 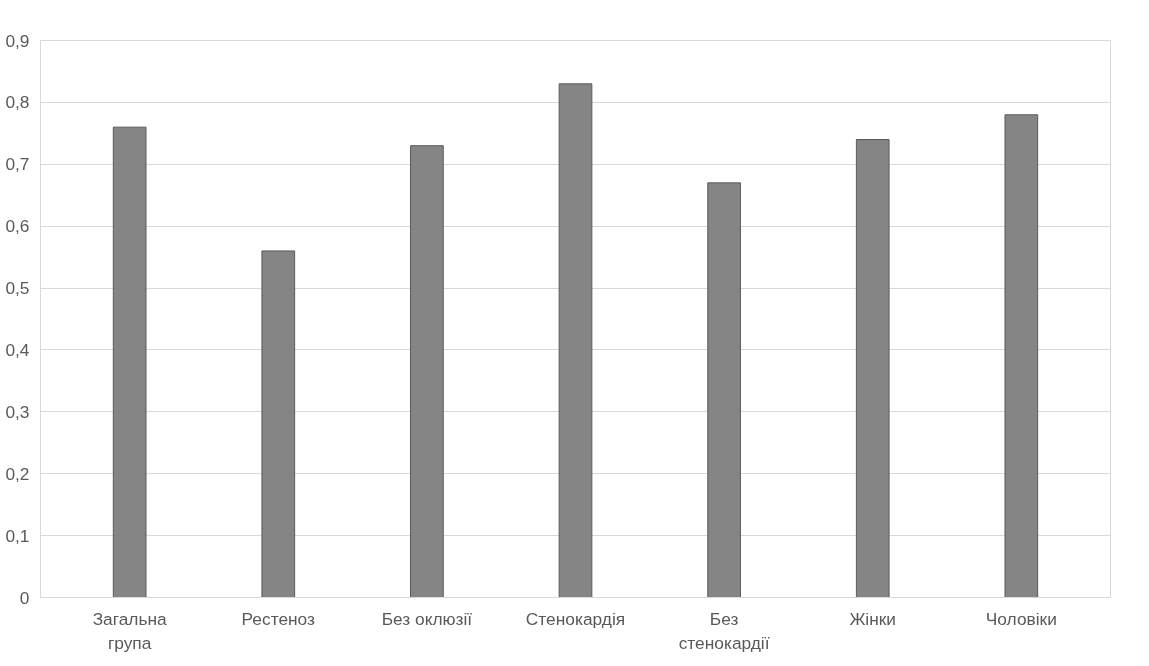 I want to click on y-tick-label: 0,1, so click(x=17, y=535).